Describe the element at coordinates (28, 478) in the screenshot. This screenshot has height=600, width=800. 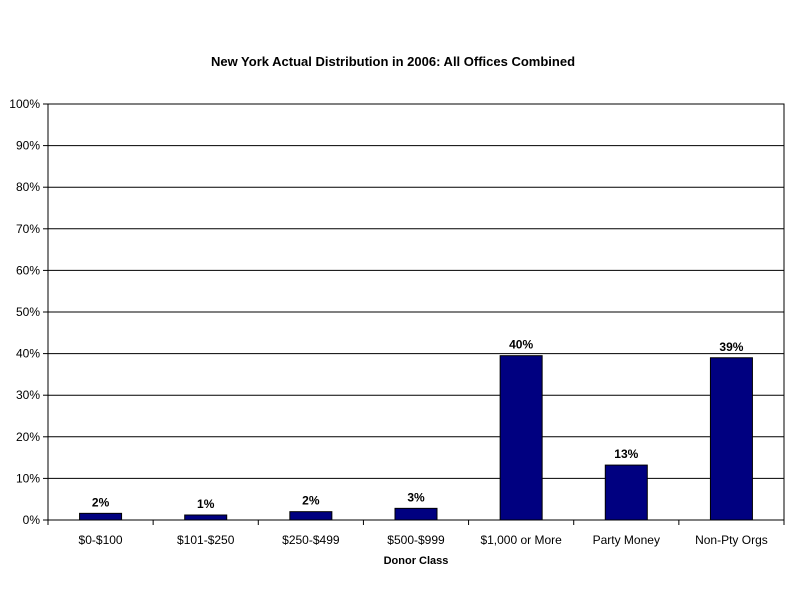
I see `y-tick-label: 10%` at that location.